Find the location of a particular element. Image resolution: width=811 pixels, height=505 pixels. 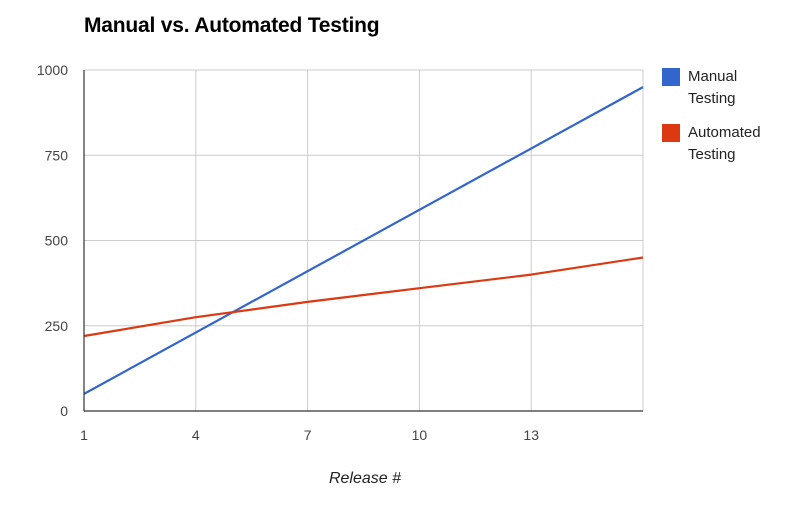

x-axis-title: Release # is located at coordinates (365, 478).